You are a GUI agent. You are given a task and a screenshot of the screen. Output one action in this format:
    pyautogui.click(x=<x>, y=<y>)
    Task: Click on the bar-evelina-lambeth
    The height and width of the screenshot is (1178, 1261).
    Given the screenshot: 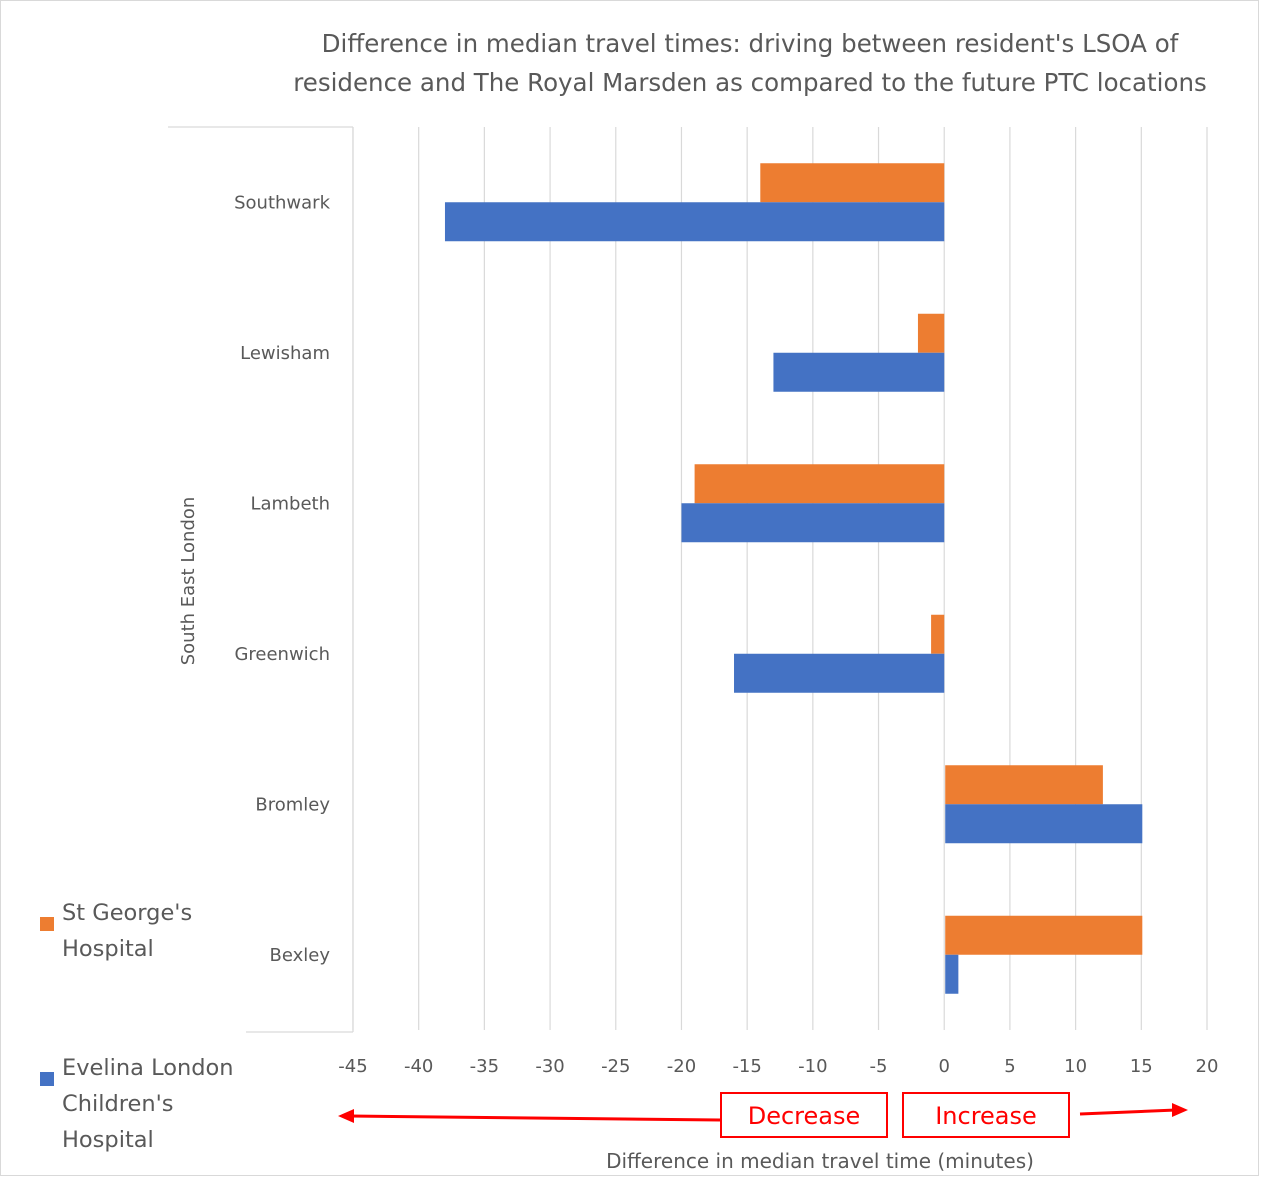 What is the action you would take?
    pyautogui.click(x=813, y=523)
    